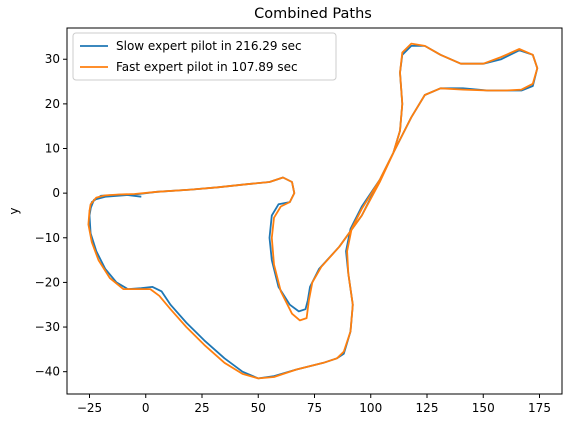 This screenshot has height=432, width=581. Describe the element at coordinates (483, 408) in the screenshot. I see `x-tick-label: 150` at that location.